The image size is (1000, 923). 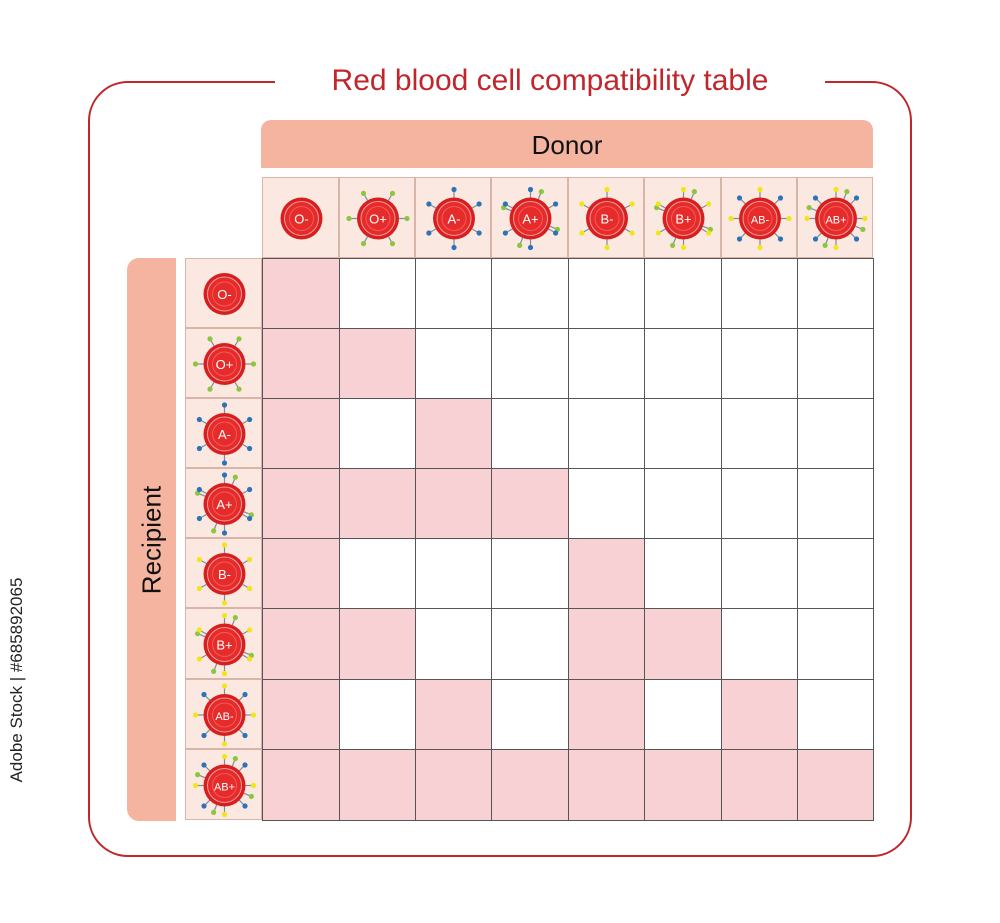 What do you see at coordinates (835, 221) in the screenshot?
I see `blood-type-label: AB+` at bounding box center [835, 221].